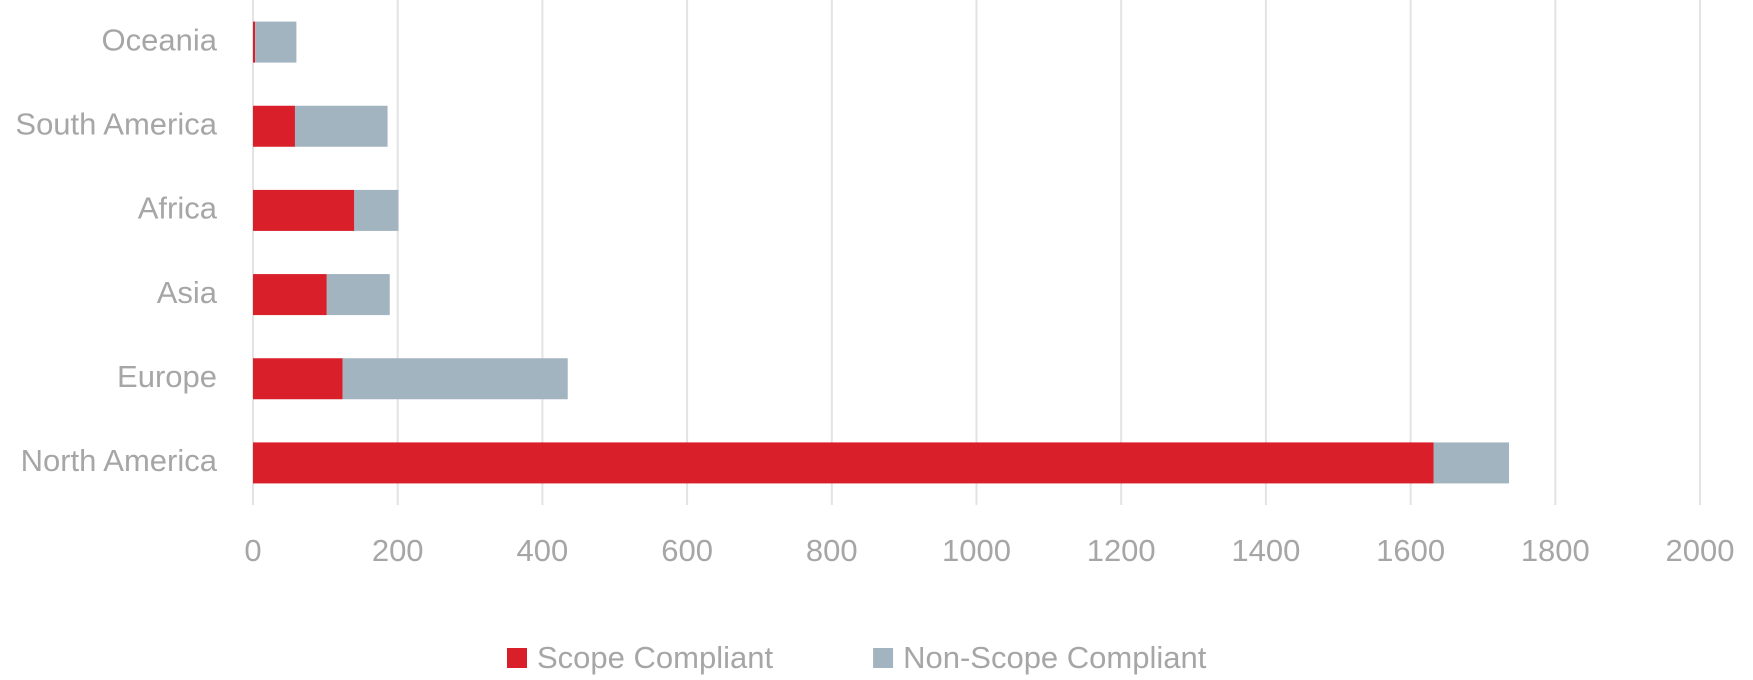 This screenshot has width=1753, height=680. I want to click on x-tick-label: 400, so click(543, 550).